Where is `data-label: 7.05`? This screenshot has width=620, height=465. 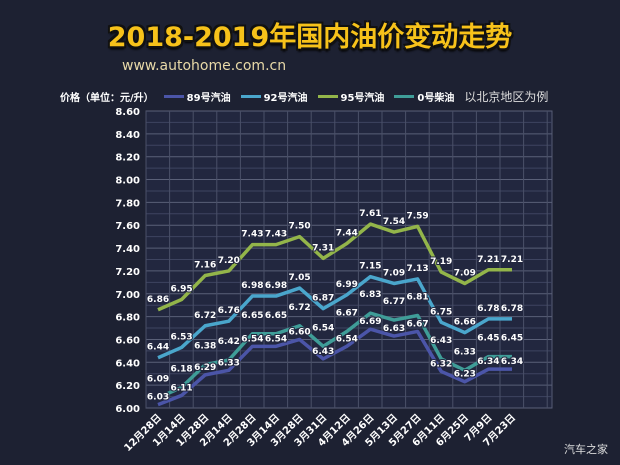 data-label: 7.05 is located at coordinates (299, 278).